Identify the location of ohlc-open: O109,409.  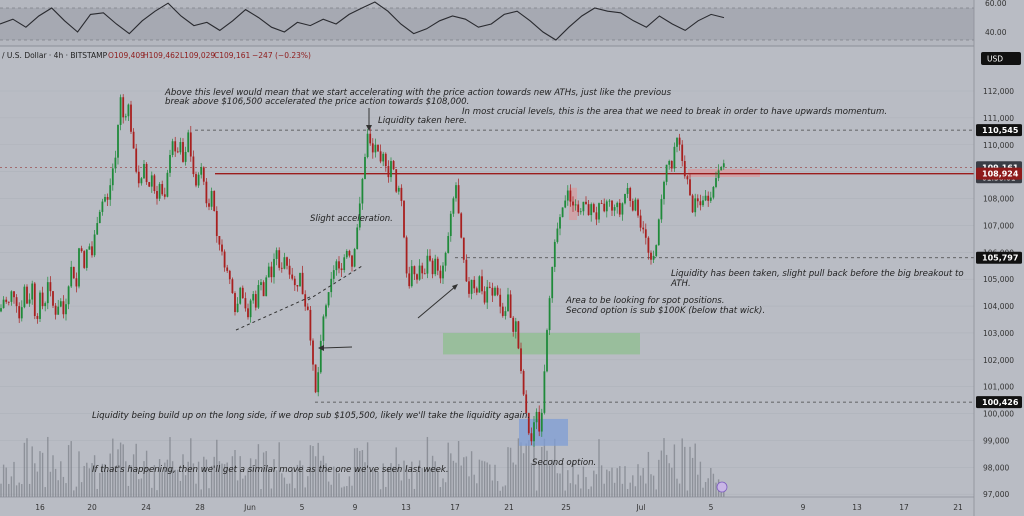
(126, 55).